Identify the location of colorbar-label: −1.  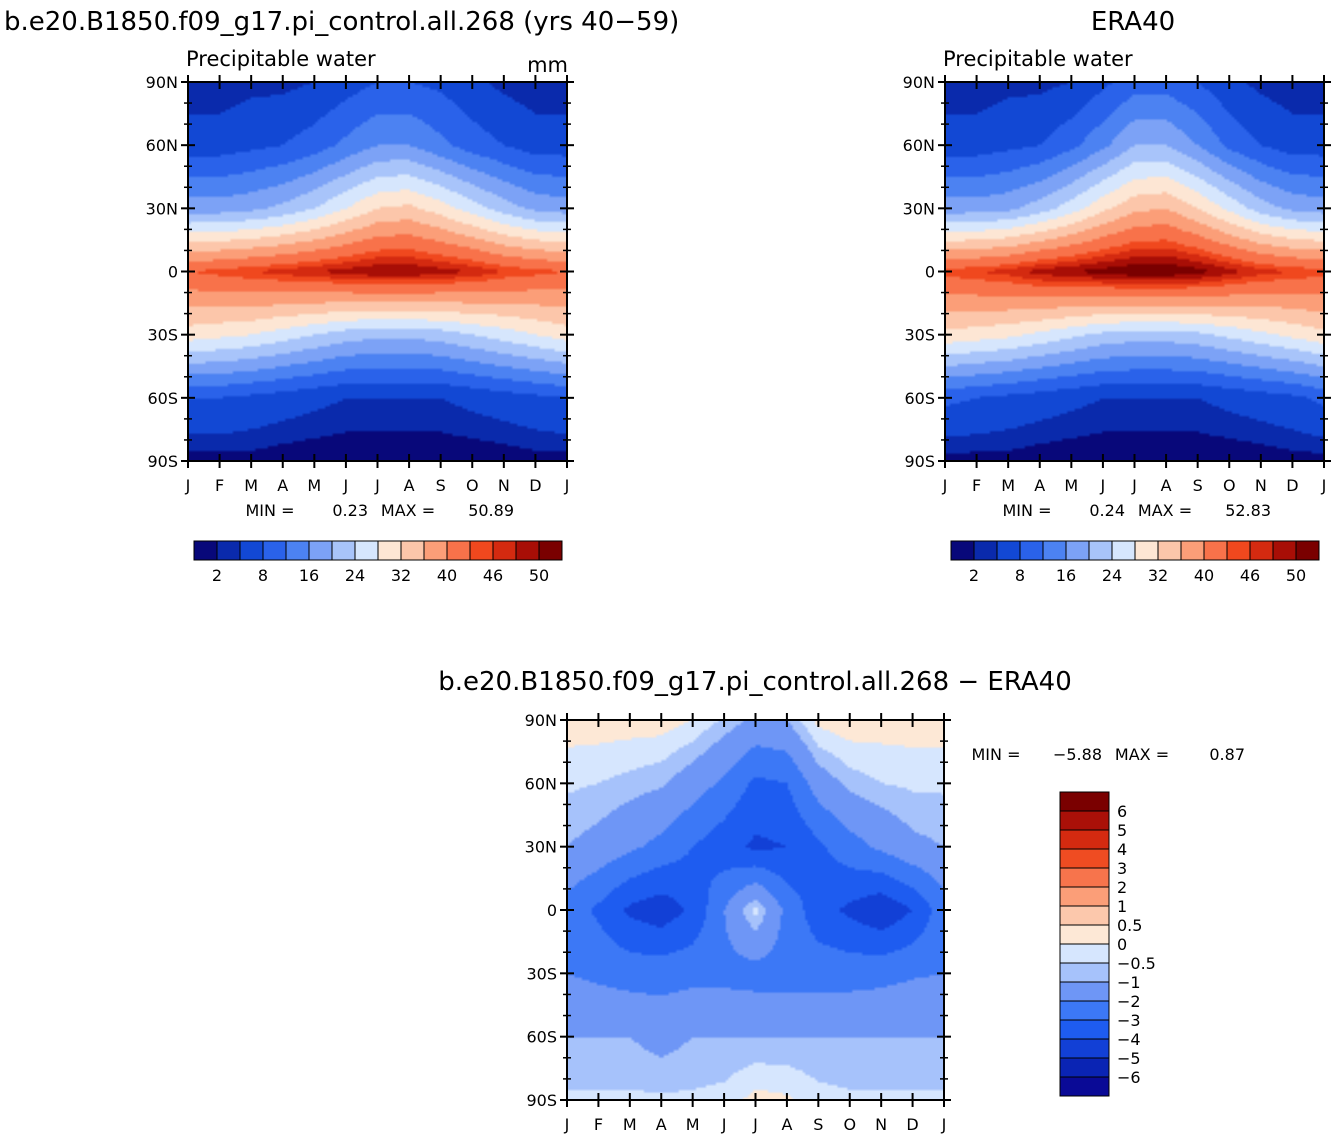
(1129, 982).